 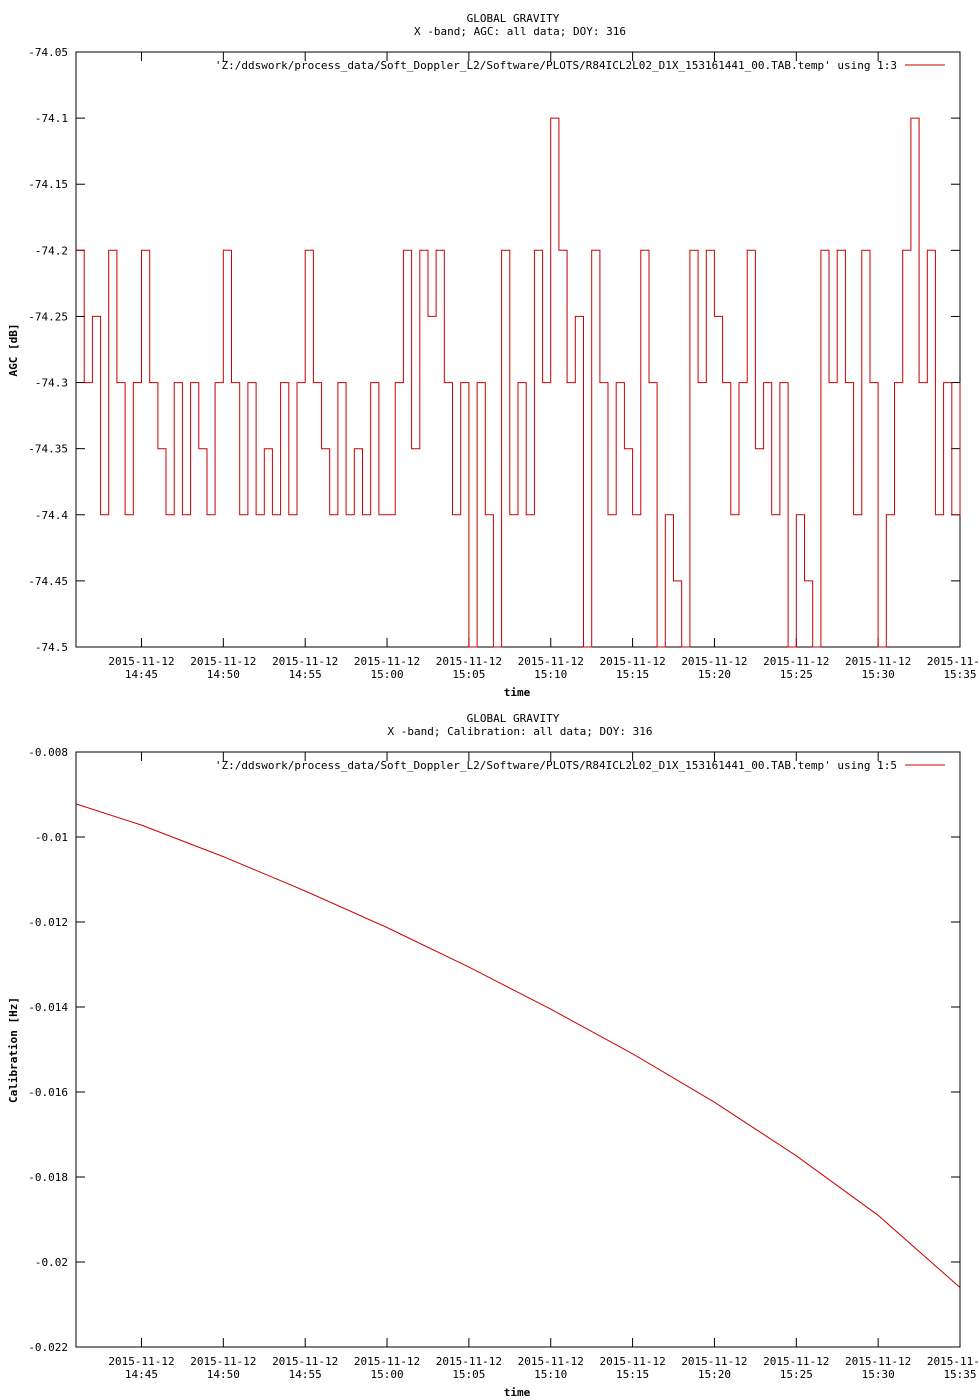 What do you see at coordinates (48, 1177) in the screenshot?
I see `y-tick-label: -0.018` at bounding box center [48, 1177].